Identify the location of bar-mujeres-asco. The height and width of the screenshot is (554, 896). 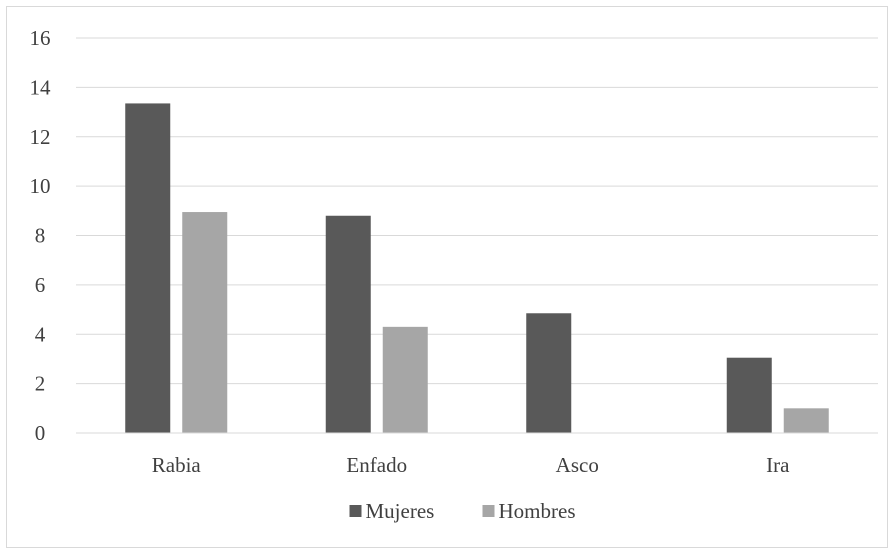
(549, 373).